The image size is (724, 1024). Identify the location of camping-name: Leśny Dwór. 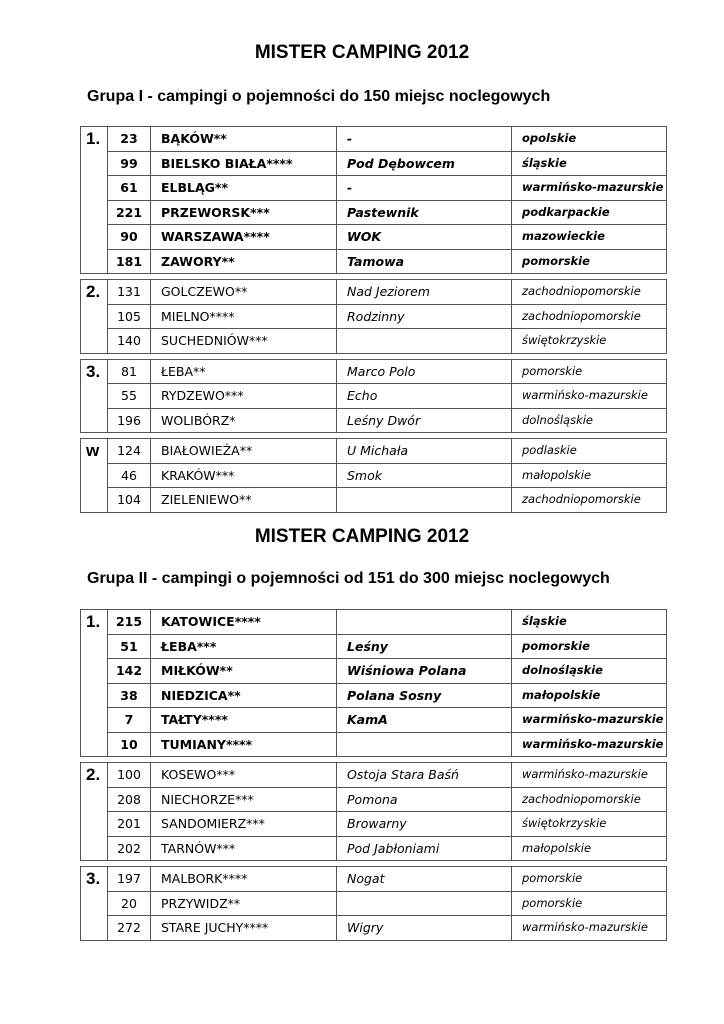
(424, 420).